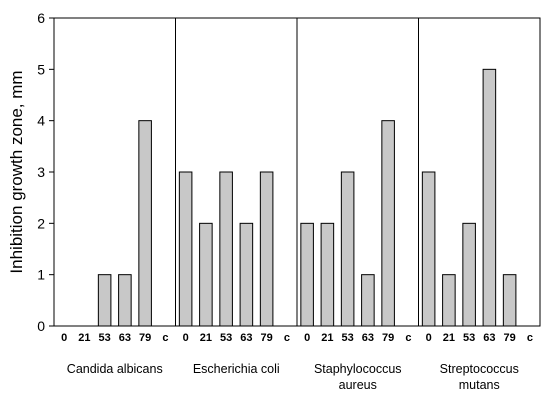 The width and height of the screenshot is (550, 403). What do you see at coordinates (41, 275) in the screenshot?
I see `y-tick-label: 1` at bounding box center [41, 275].